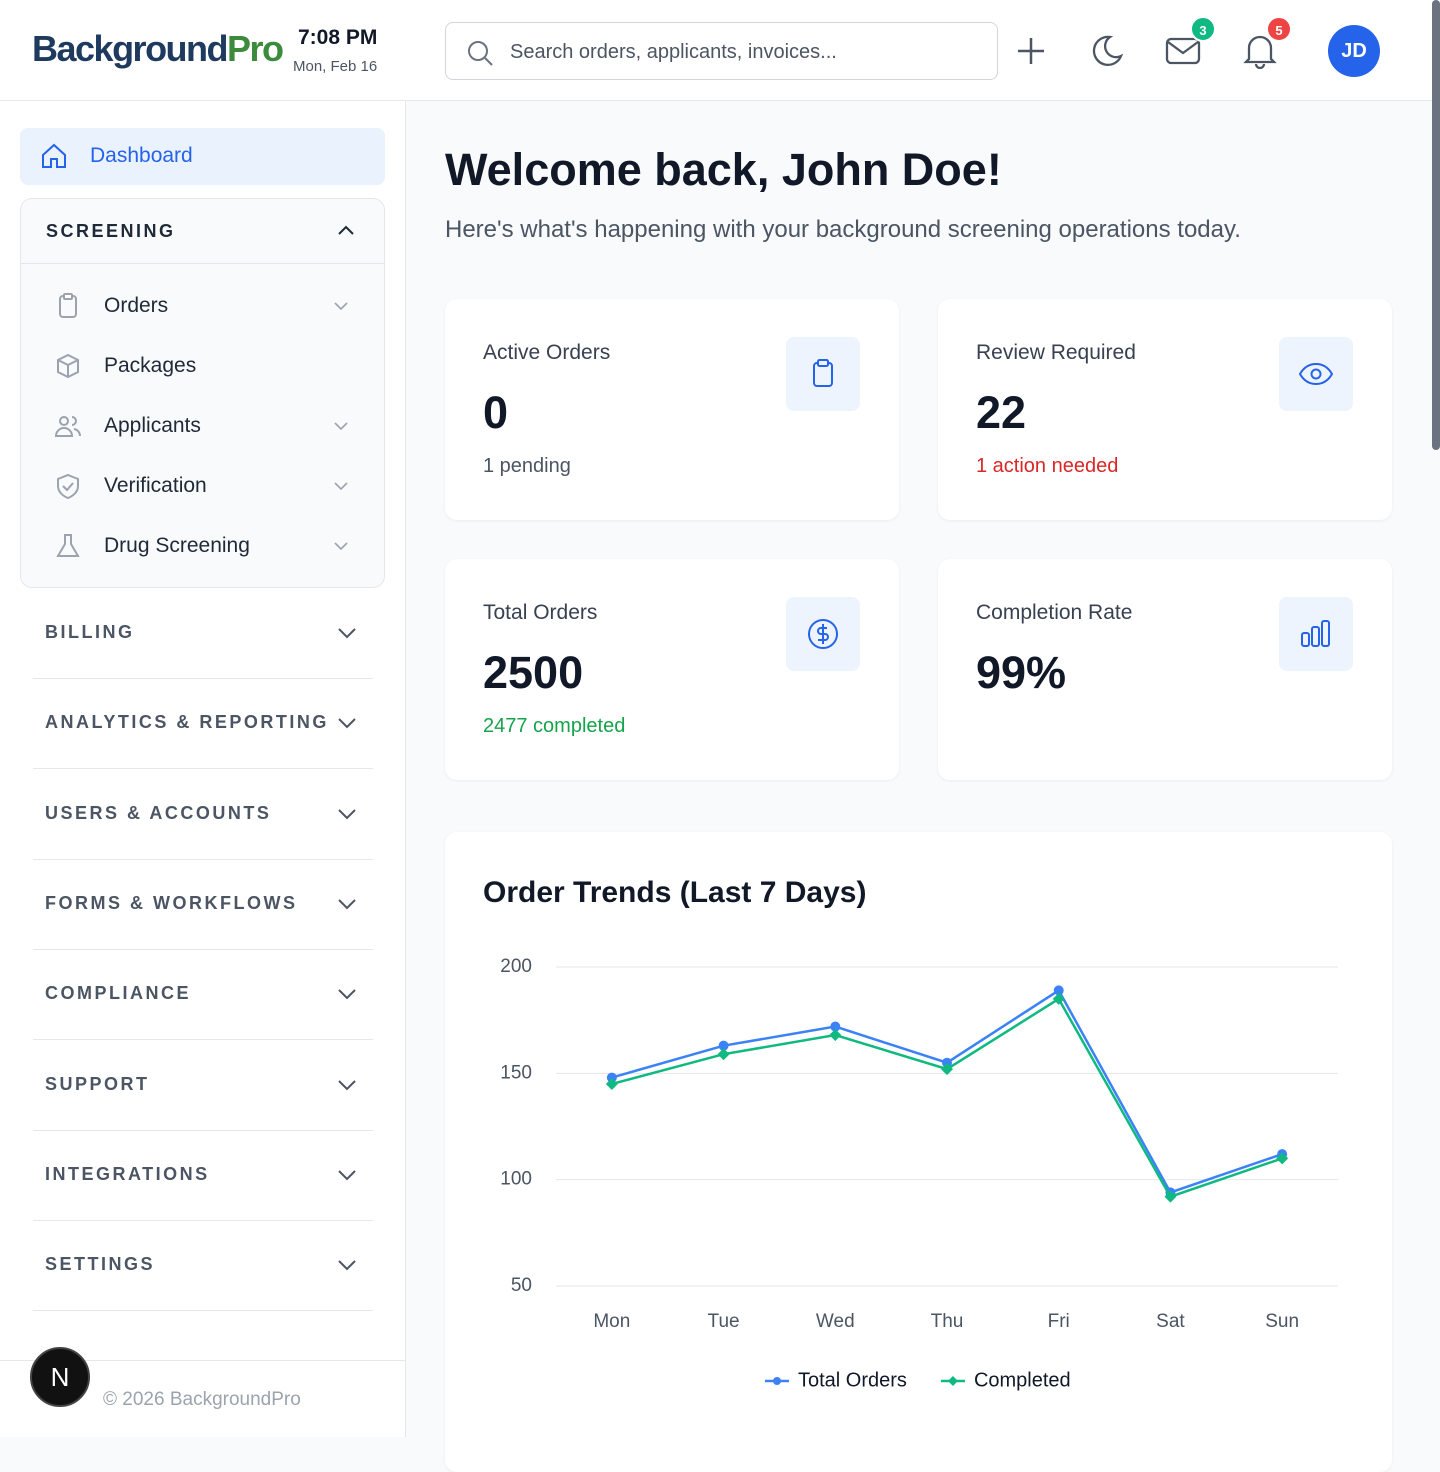 The height and width of the screenshot is (1472, 1440). What do you see at coordinates (521, 1285) in the screenshot?
I see `y-tick-label: 50` at bounding box center [521, 1285].